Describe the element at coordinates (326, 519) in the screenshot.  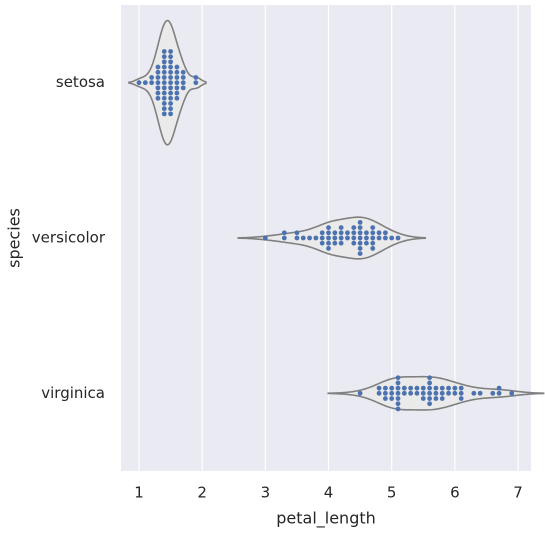
I see `x-axis-label: petal_length` at that location.